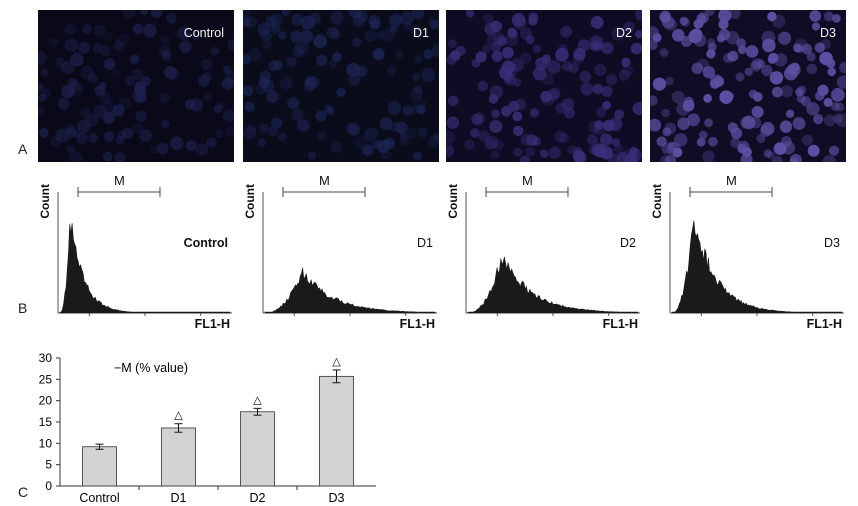 The width and height of the screenshot is (858, 506). I want to click on panel-c-letter: C, so click(23, 492).